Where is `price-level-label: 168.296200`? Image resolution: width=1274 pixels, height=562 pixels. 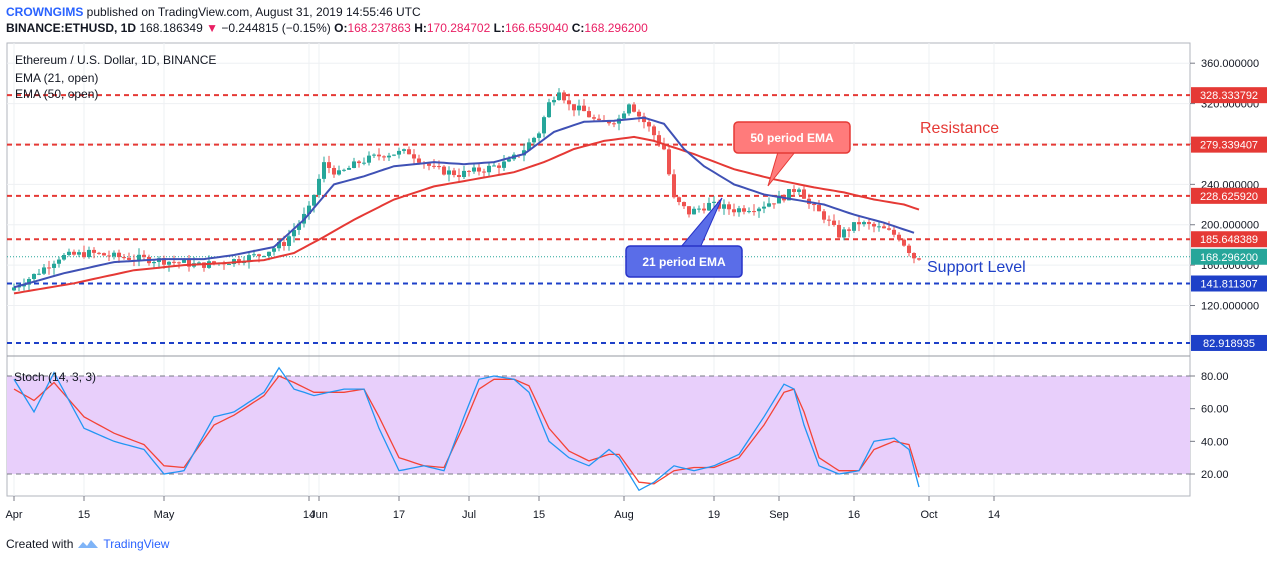
price-level-label: 168.296200 is located at coordinates (1229, 258).